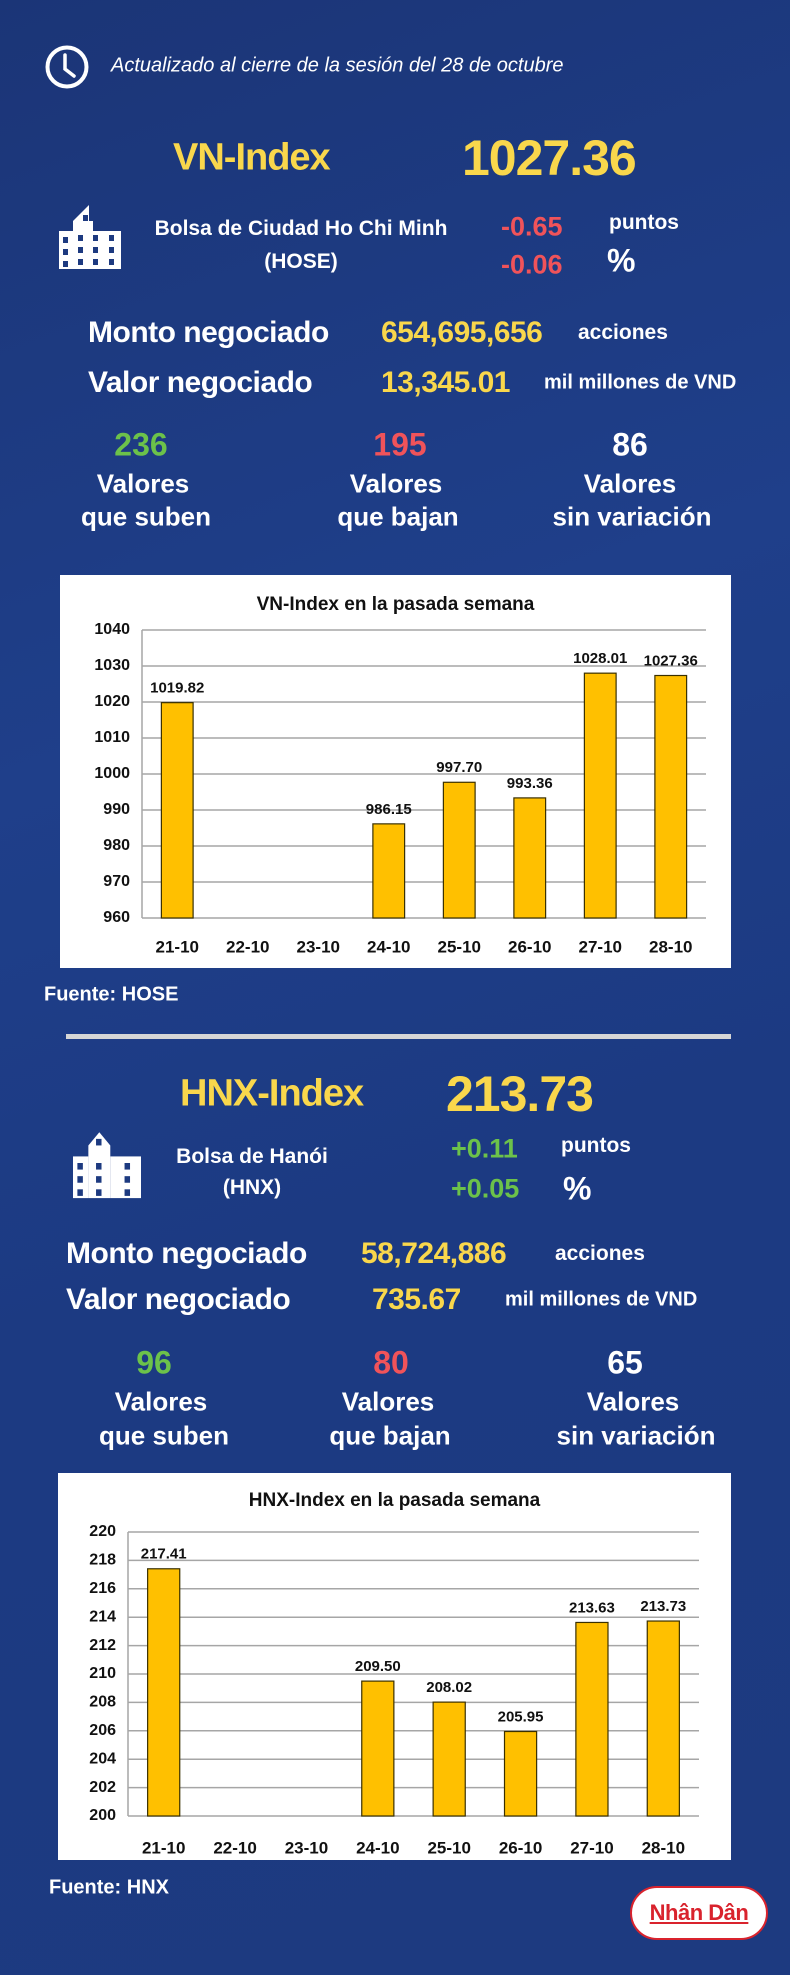 This screenshot has height=1975, width=790. I want to click on chart-title: VN-Index en la pasada semana, so click(396, 604).